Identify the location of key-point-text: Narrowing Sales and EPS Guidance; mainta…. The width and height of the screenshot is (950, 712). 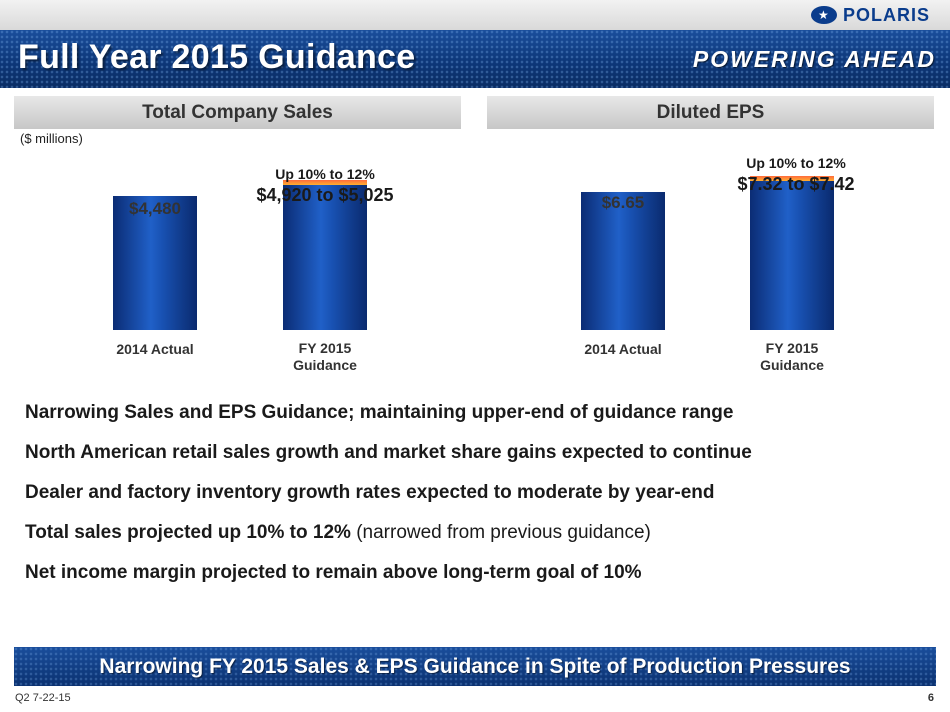
(379, 412).